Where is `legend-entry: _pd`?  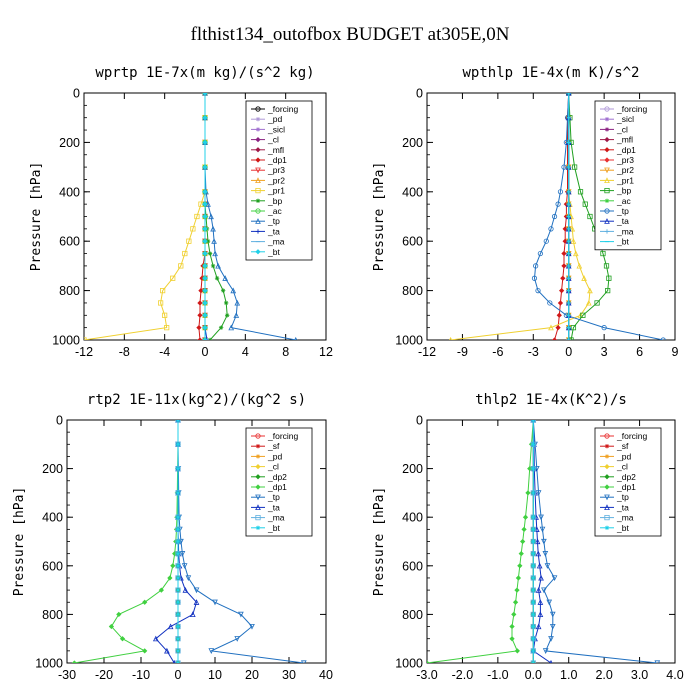 legend-entry: _pd is located at coordinates (623, 456).